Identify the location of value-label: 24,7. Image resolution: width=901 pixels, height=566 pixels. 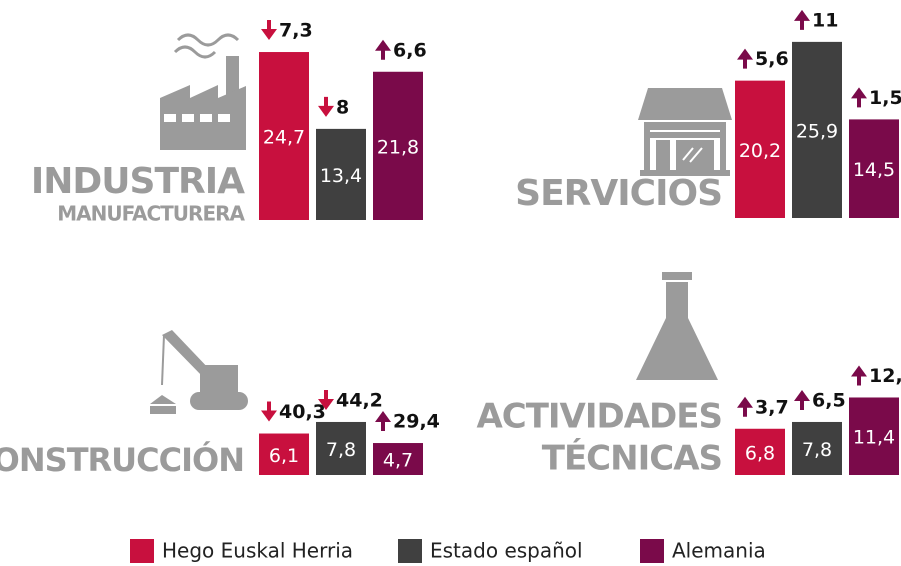
(284, 138).